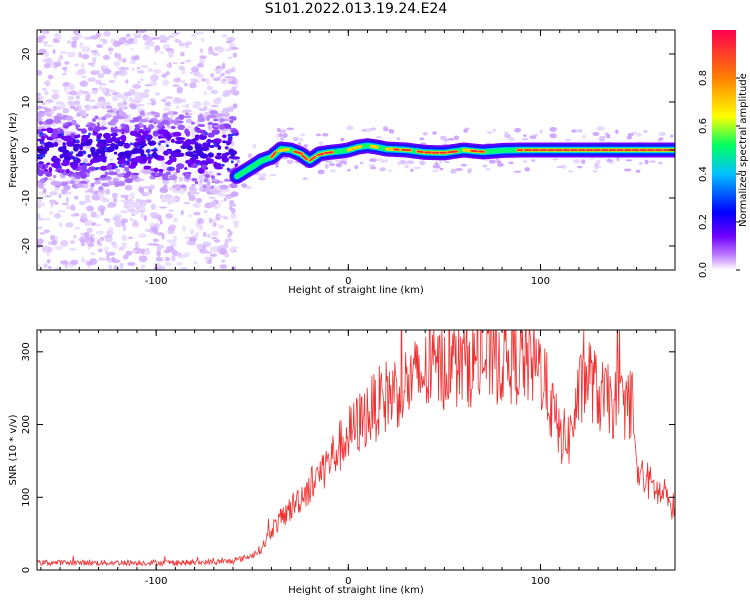  What do you see at coordinates (348, 581) in the screenshot?
I see `snr-x-tick-label: 0` at bounding box center [348, 581].